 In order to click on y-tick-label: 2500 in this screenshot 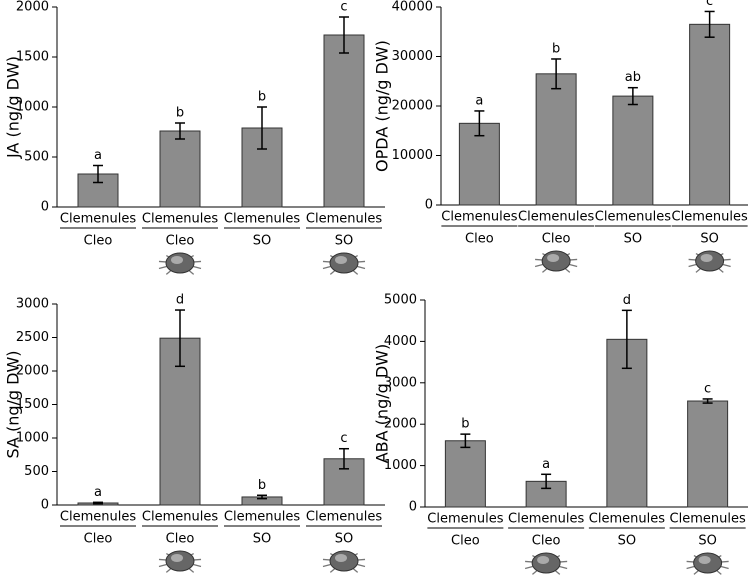, I will do `click(32, 337)`.